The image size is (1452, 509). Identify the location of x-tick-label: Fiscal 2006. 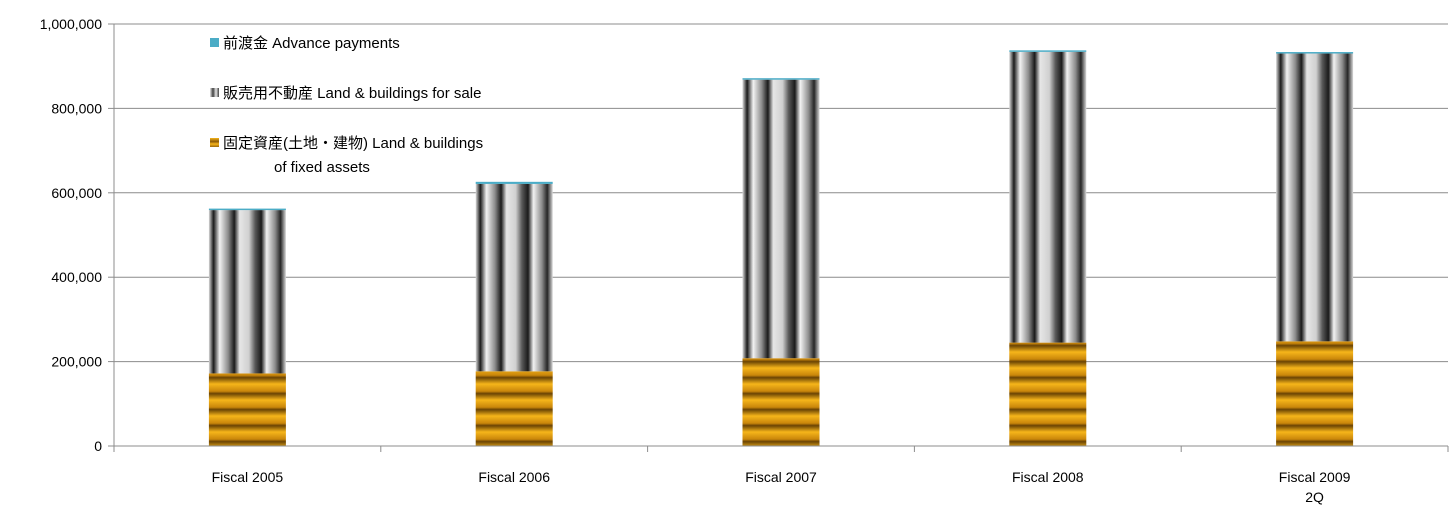
(514, 477).